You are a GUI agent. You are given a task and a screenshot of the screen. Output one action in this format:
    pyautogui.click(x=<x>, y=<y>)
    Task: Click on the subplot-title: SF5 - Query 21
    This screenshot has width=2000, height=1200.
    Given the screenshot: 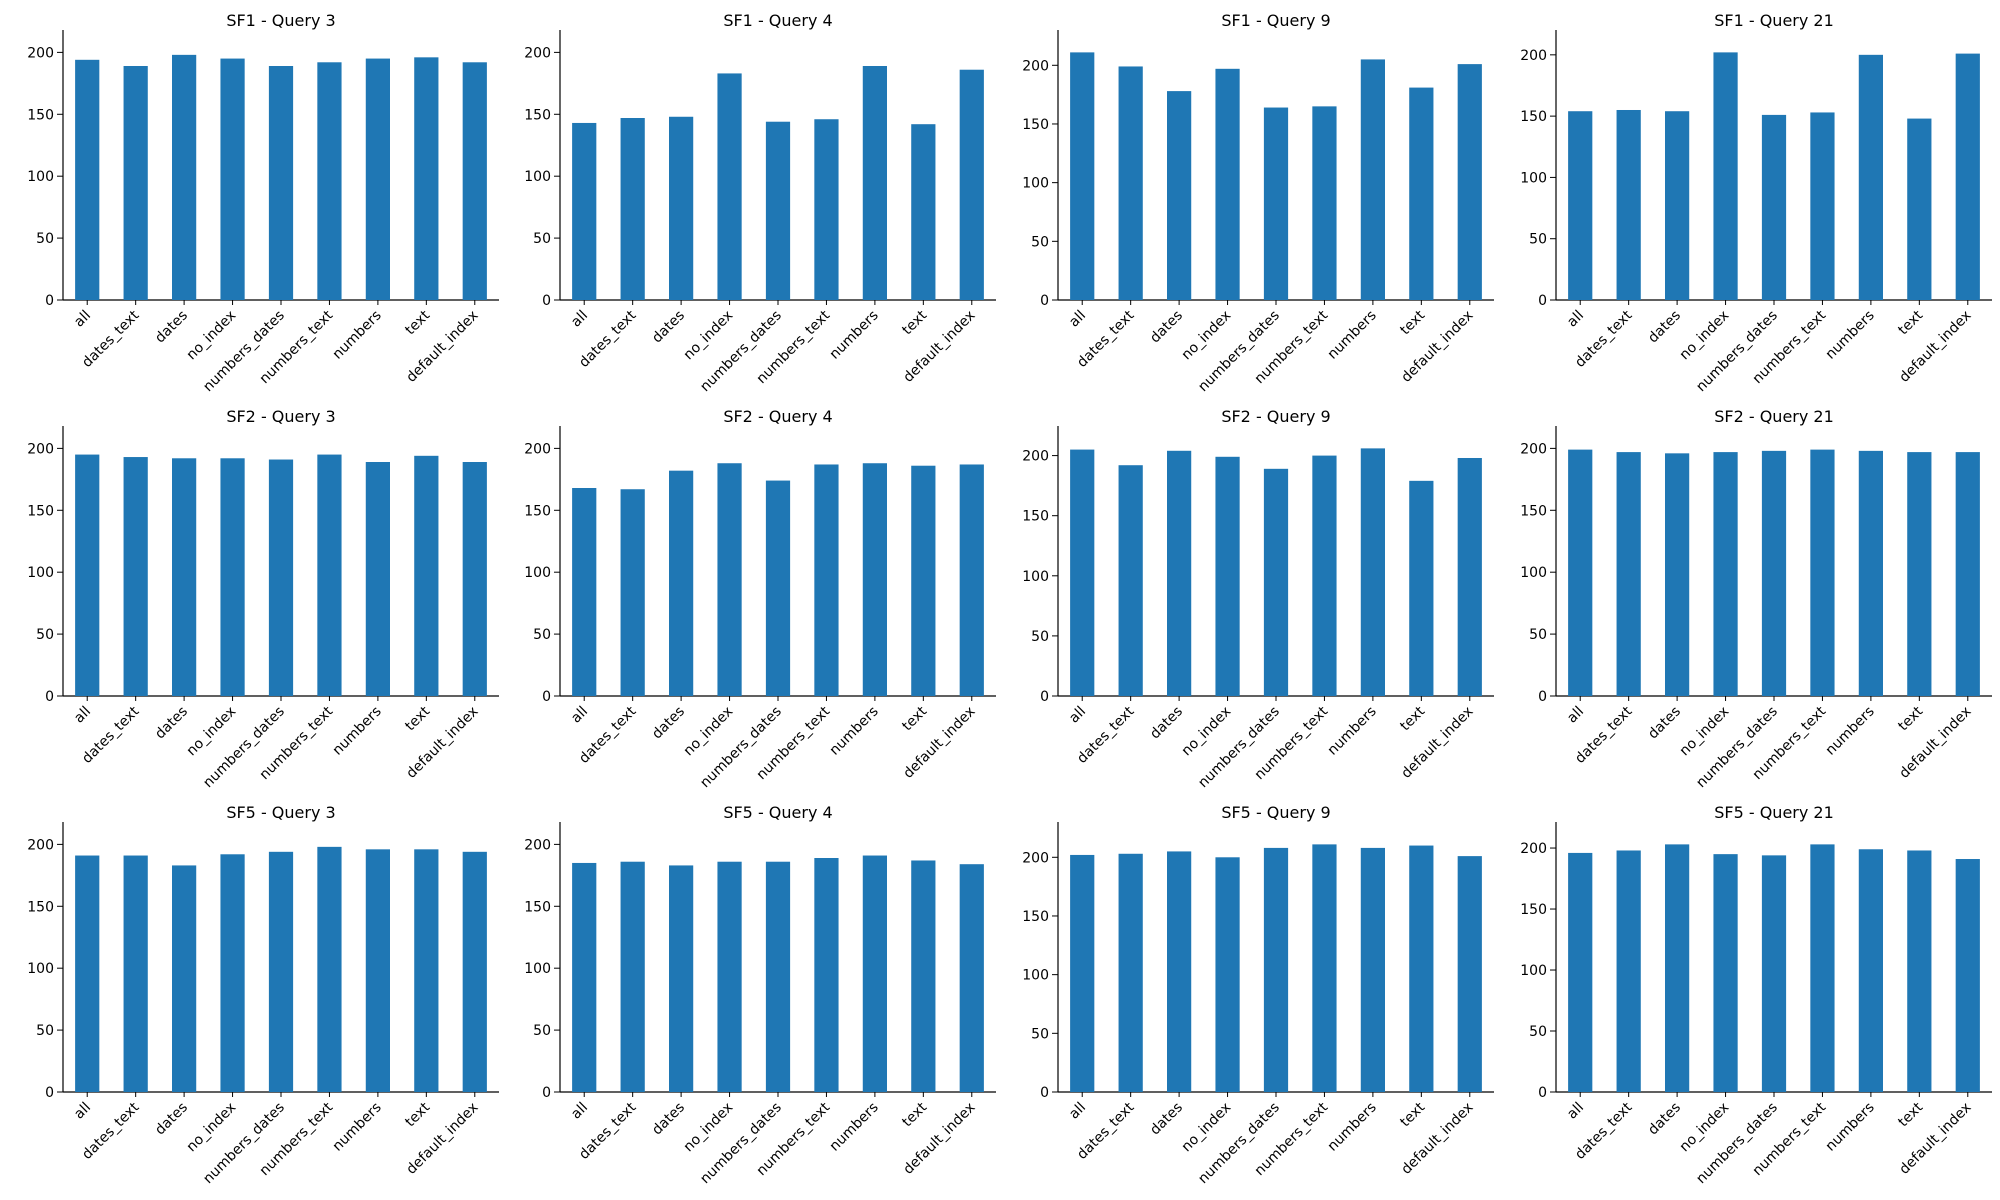 What is the action you would take?
    pyautogui.click(x=1774, y=812)
    